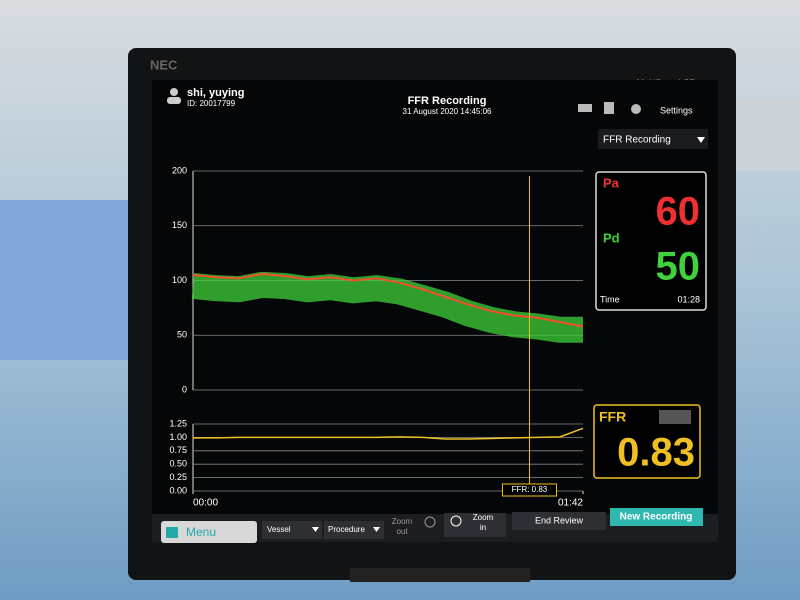 This screenshot has width=800, height=600. Describe the element at coordinates (440, 575) in the screenshot. I see `monitor-stand` at that location.